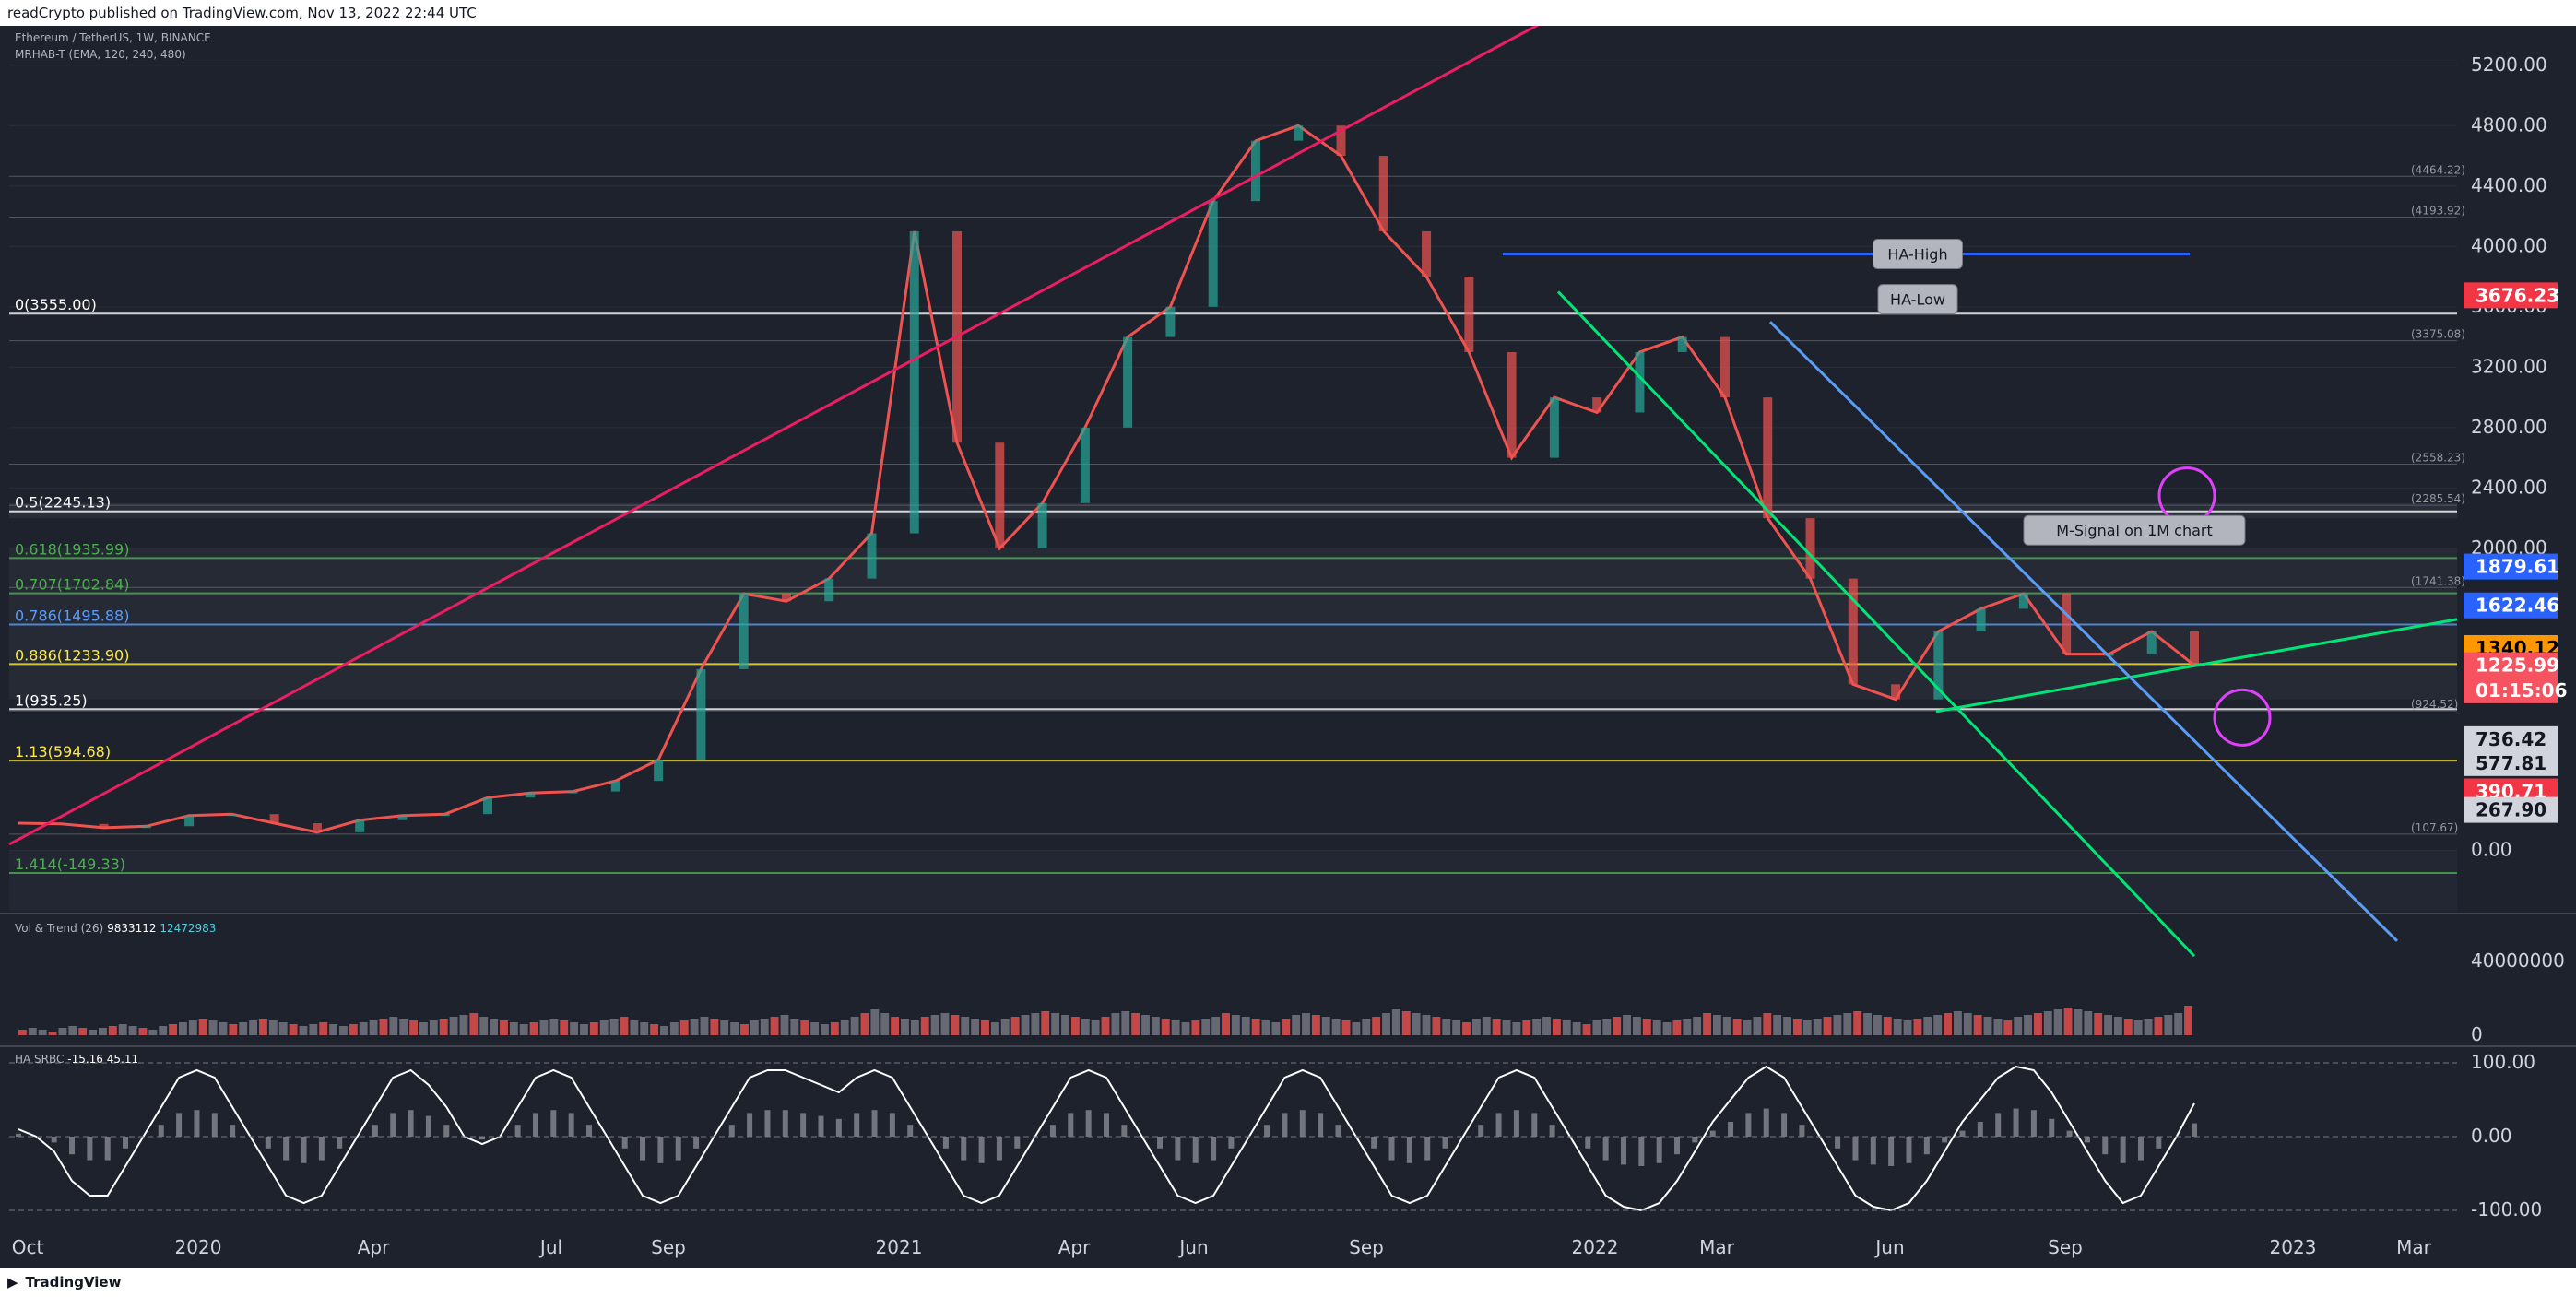  Describe the element at coordinates (2491, 849) in the screenshot. I see `y-tick-label: 0.00` at that location.